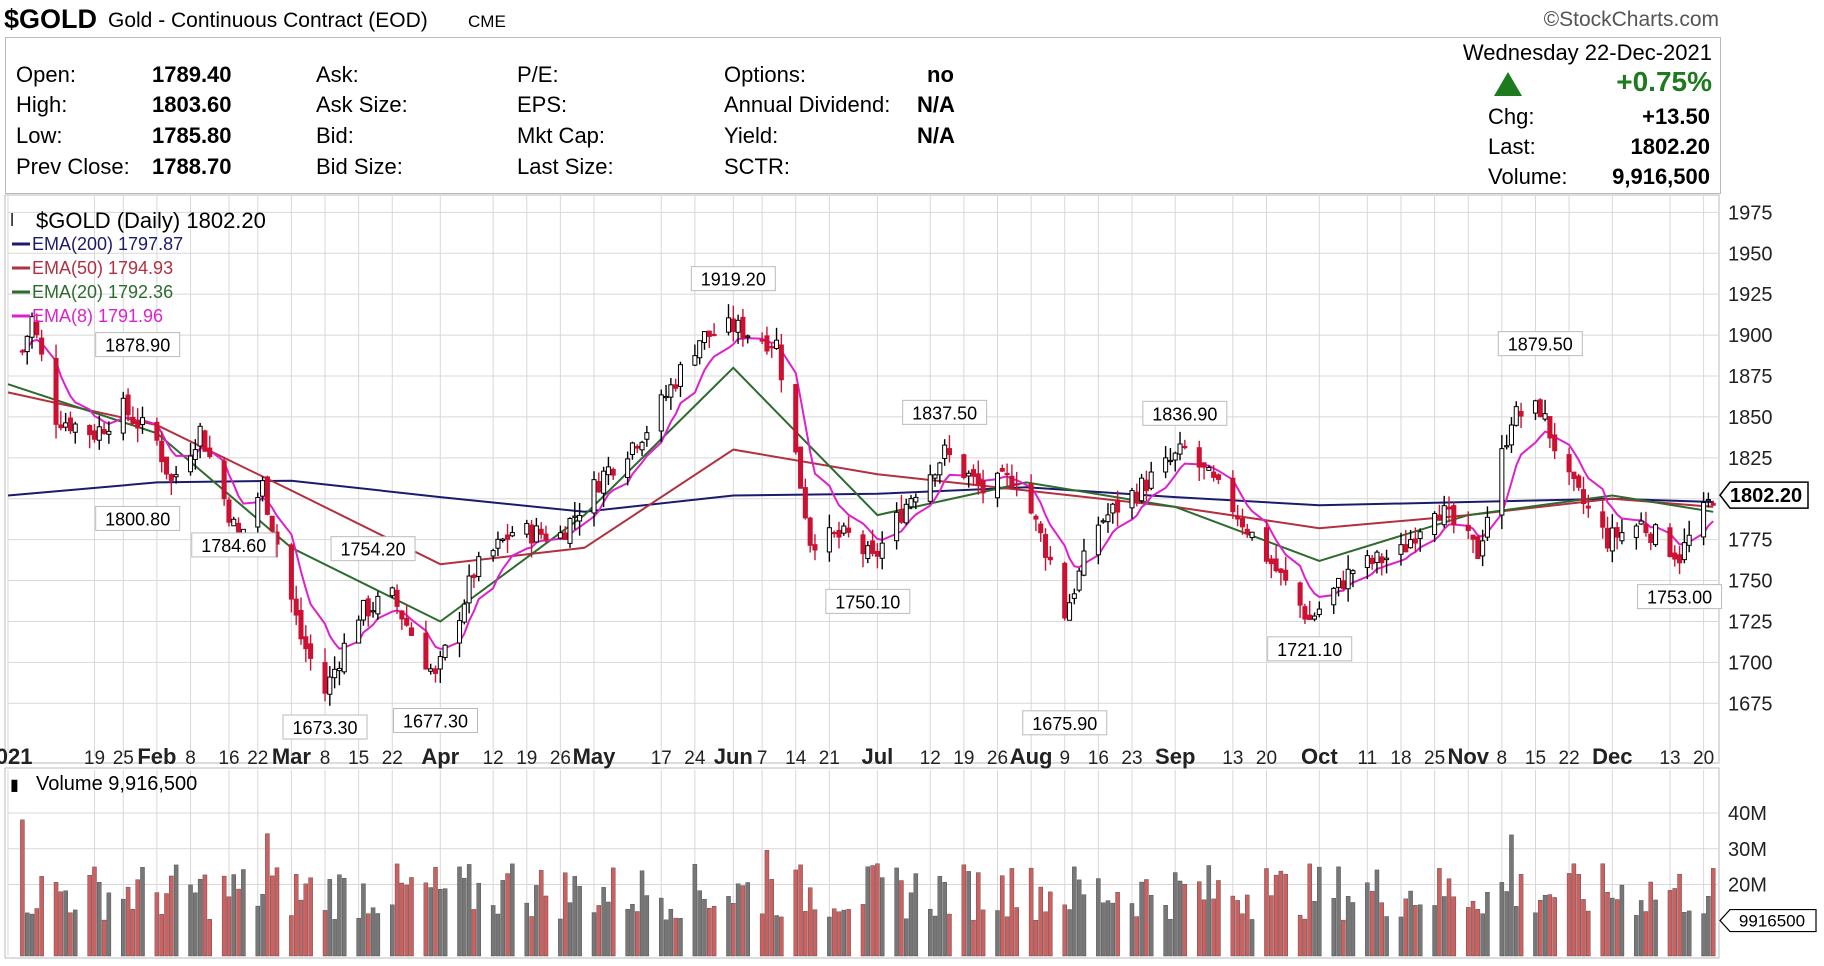 This screenshot has height=966, width=1824. Describe the element at coordinates (1031, 756) in the screenshot. I see `date-tick-label: Aug` at that location.